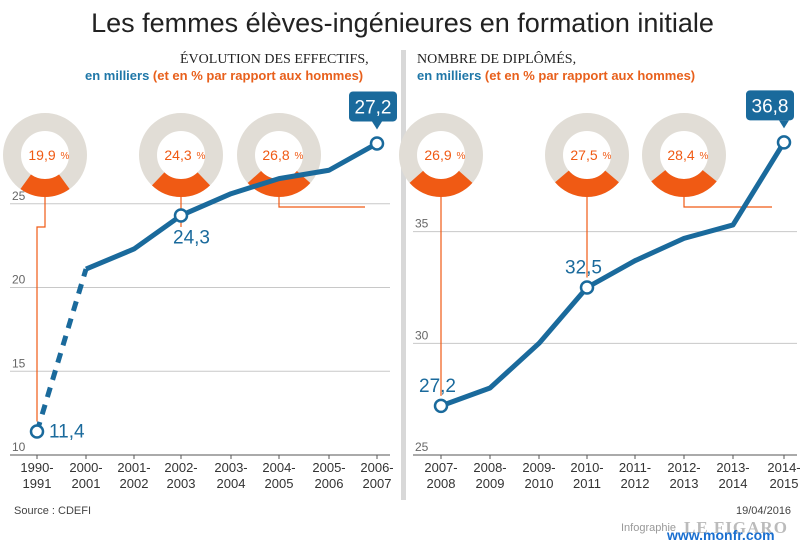  Describe the element at coordinates (230, 475) in the screenshot. I see `x-tick-label: 2003-2004` at that location.